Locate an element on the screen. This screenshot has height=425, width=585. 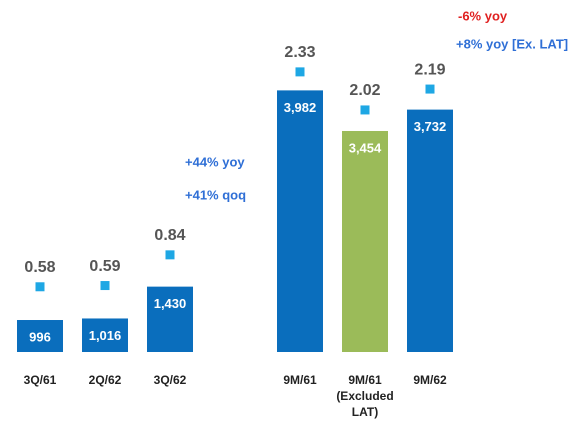
bar-value-label: 1,016 is located at coordinates (105, 335).